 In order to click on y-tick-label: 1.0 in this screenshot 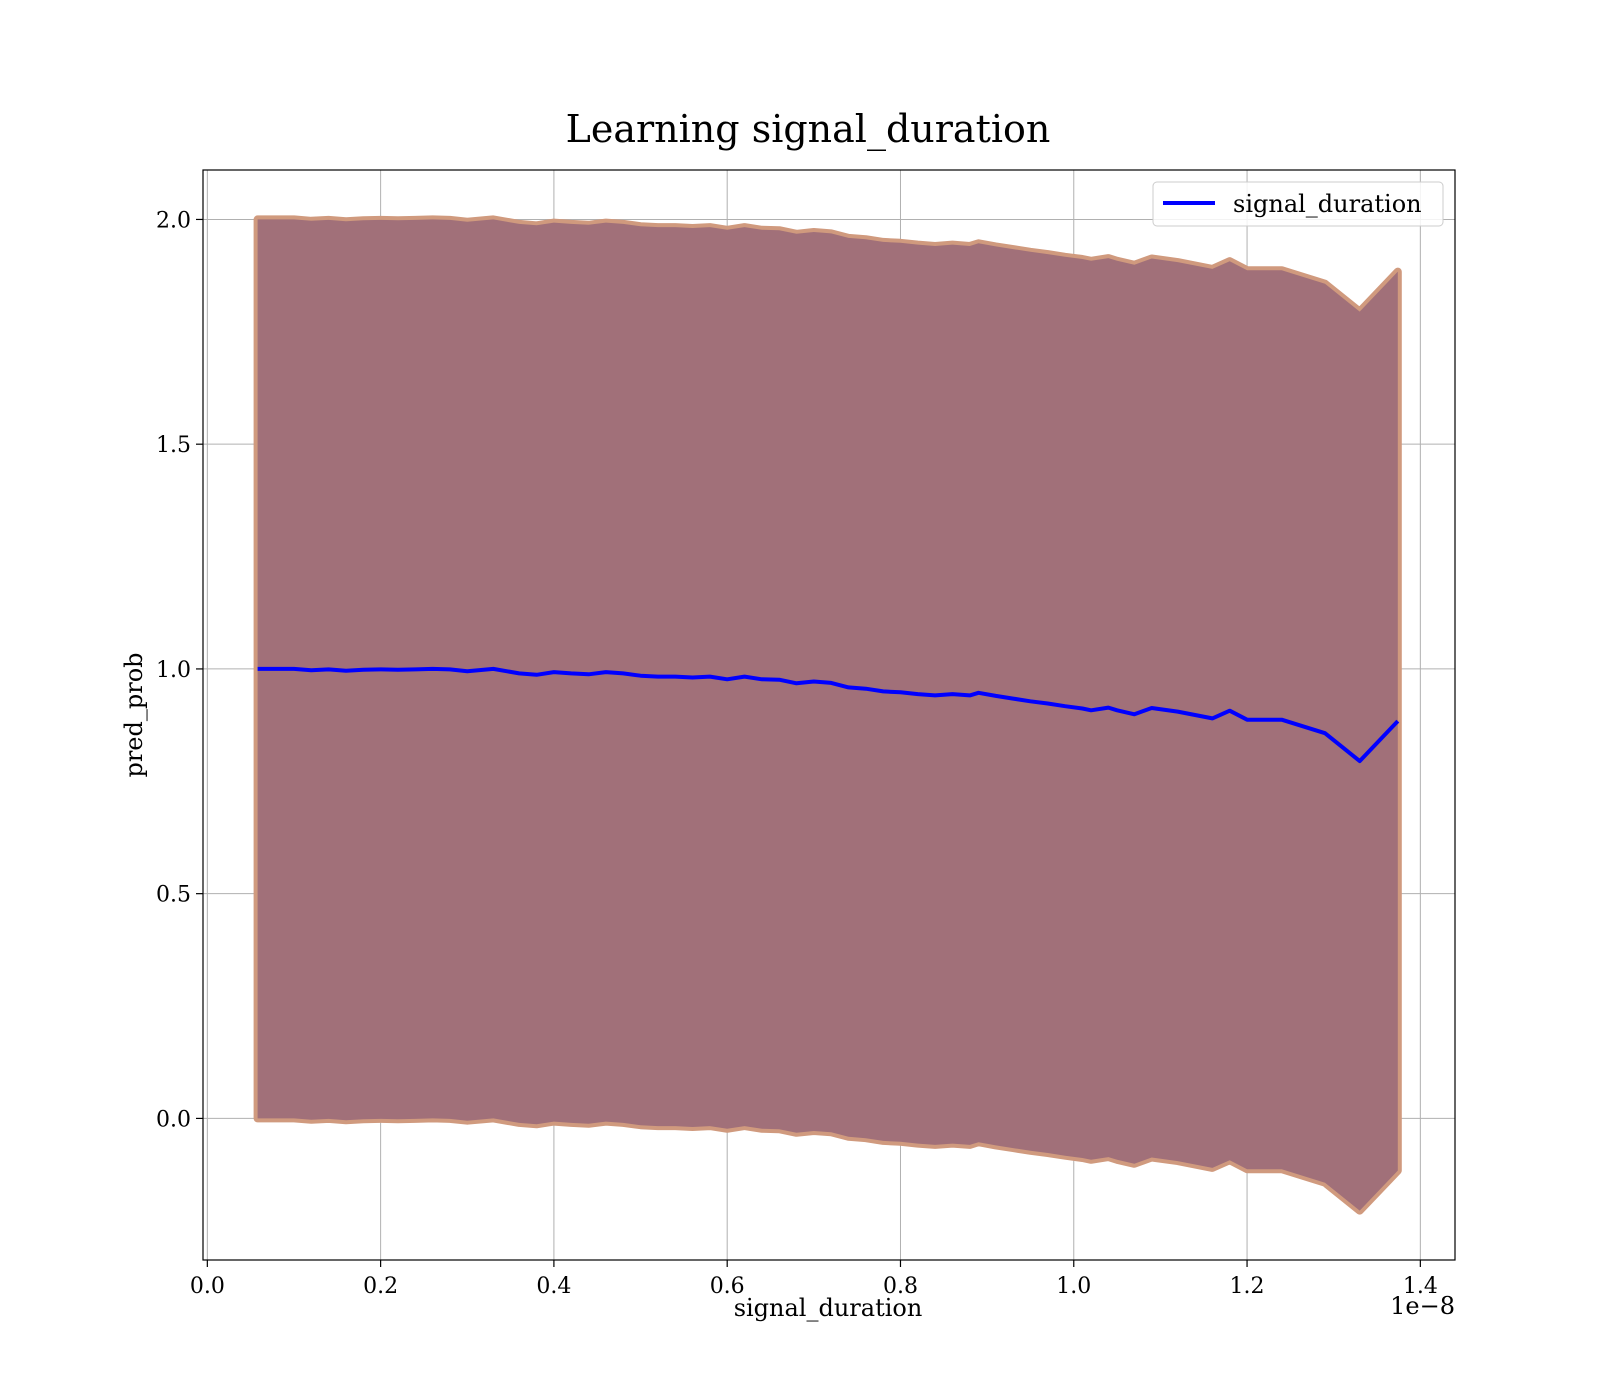, I will do `click(173, 670)`.